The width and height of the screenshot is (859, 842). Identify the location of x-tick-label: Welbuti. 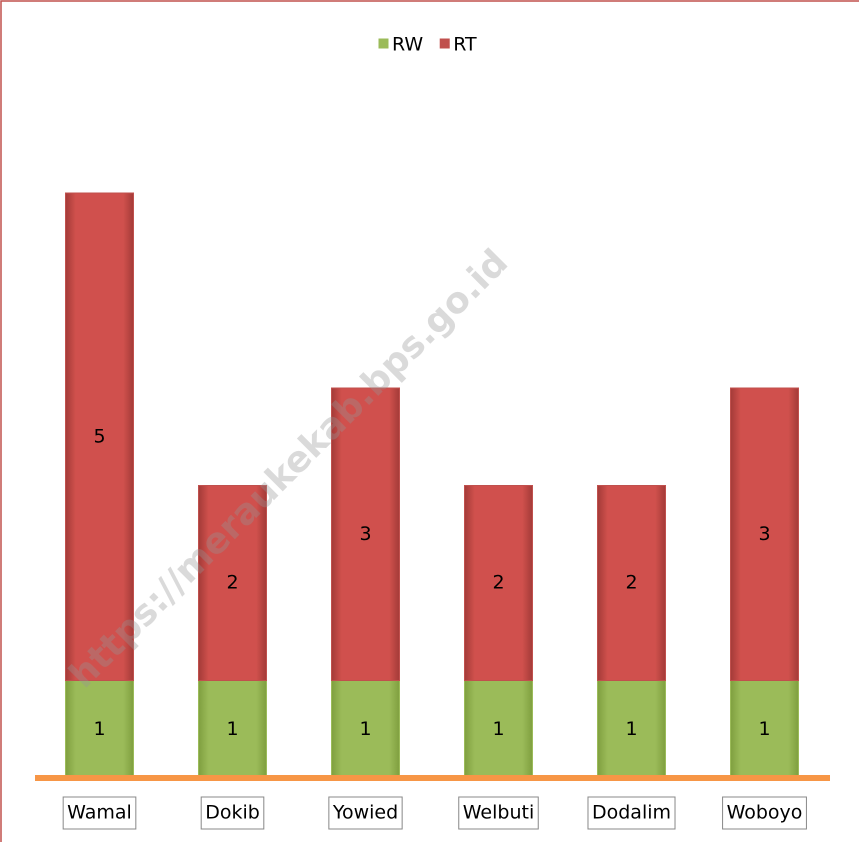
(498, 813).